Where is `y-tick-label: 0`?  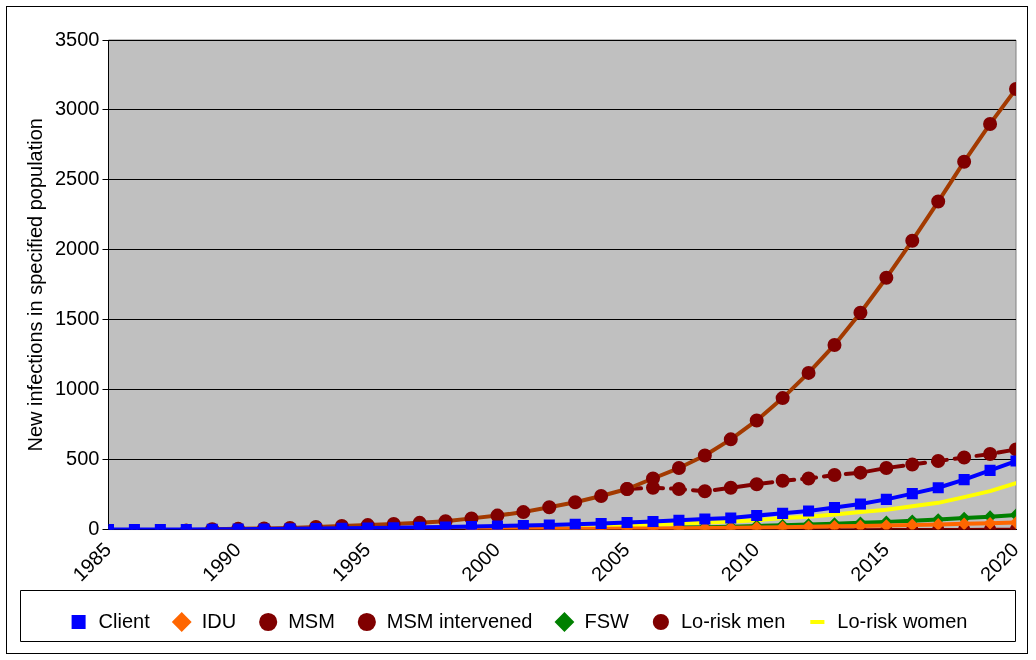 y-tick-label: 0 is located at coordinates (94, 528).